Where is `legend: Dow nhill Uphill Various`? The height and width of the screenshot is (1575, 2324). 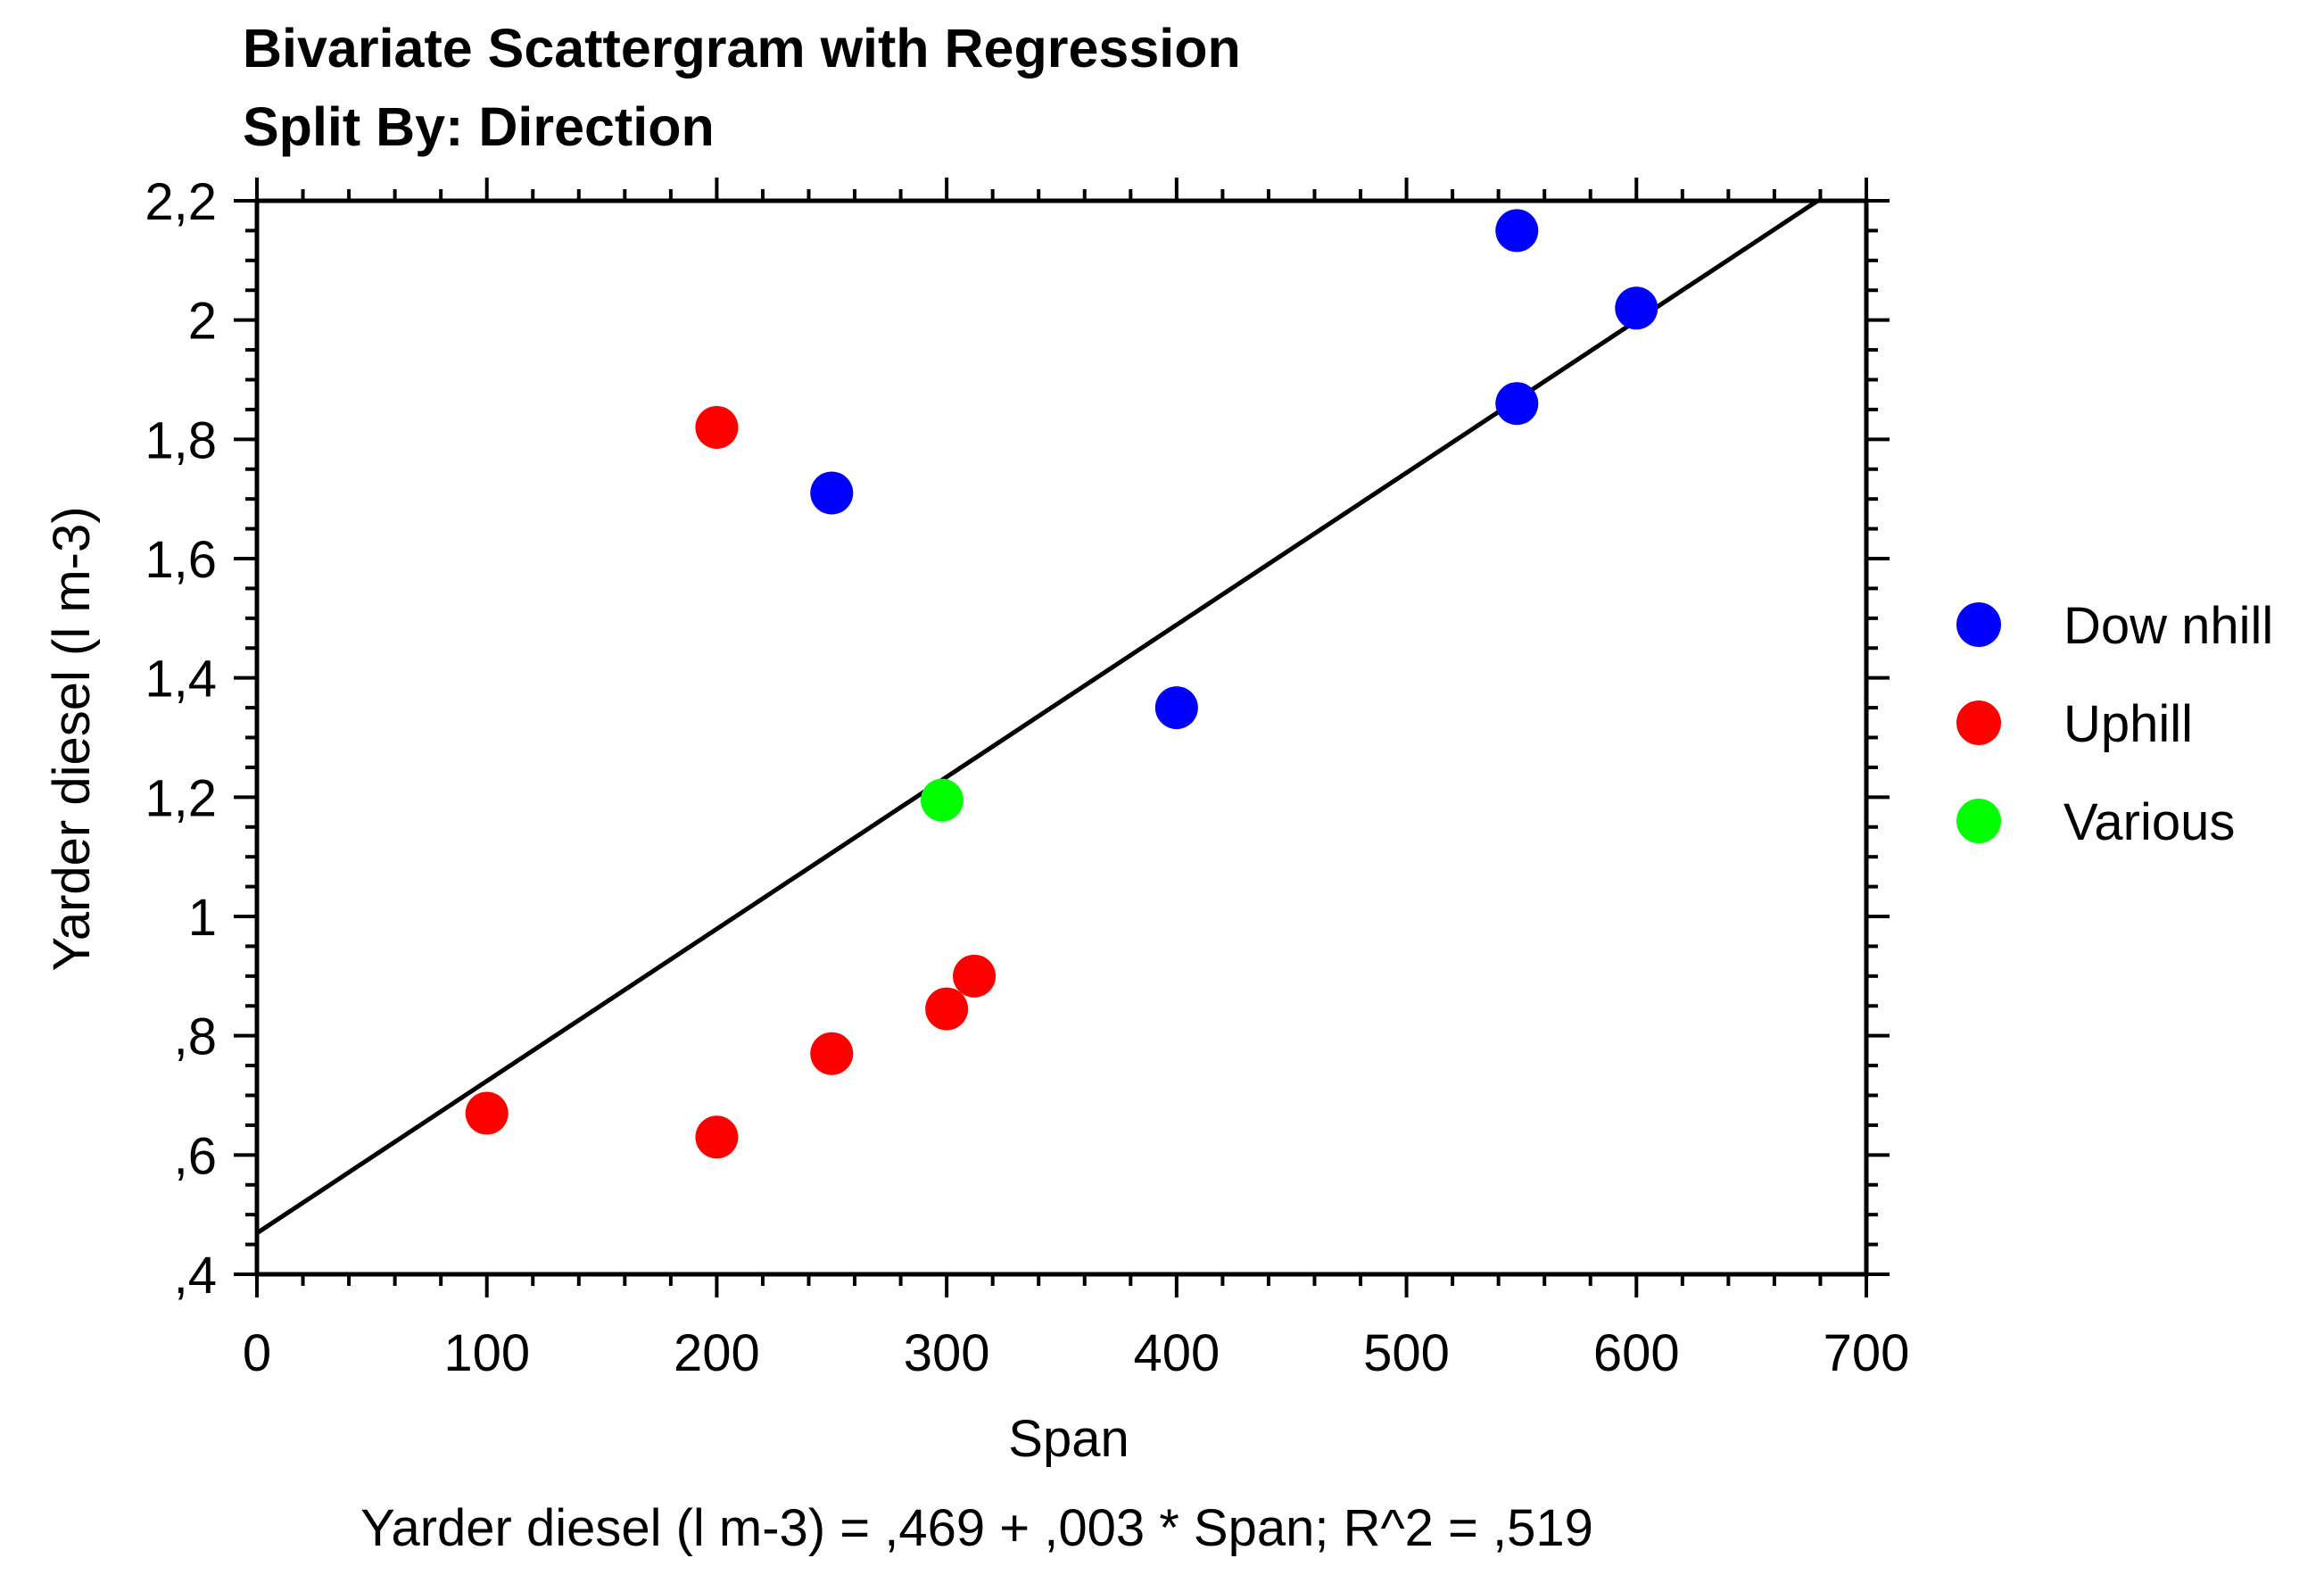 legend: Dow nhill Uphill Various is located at coordinates (2114, 724).